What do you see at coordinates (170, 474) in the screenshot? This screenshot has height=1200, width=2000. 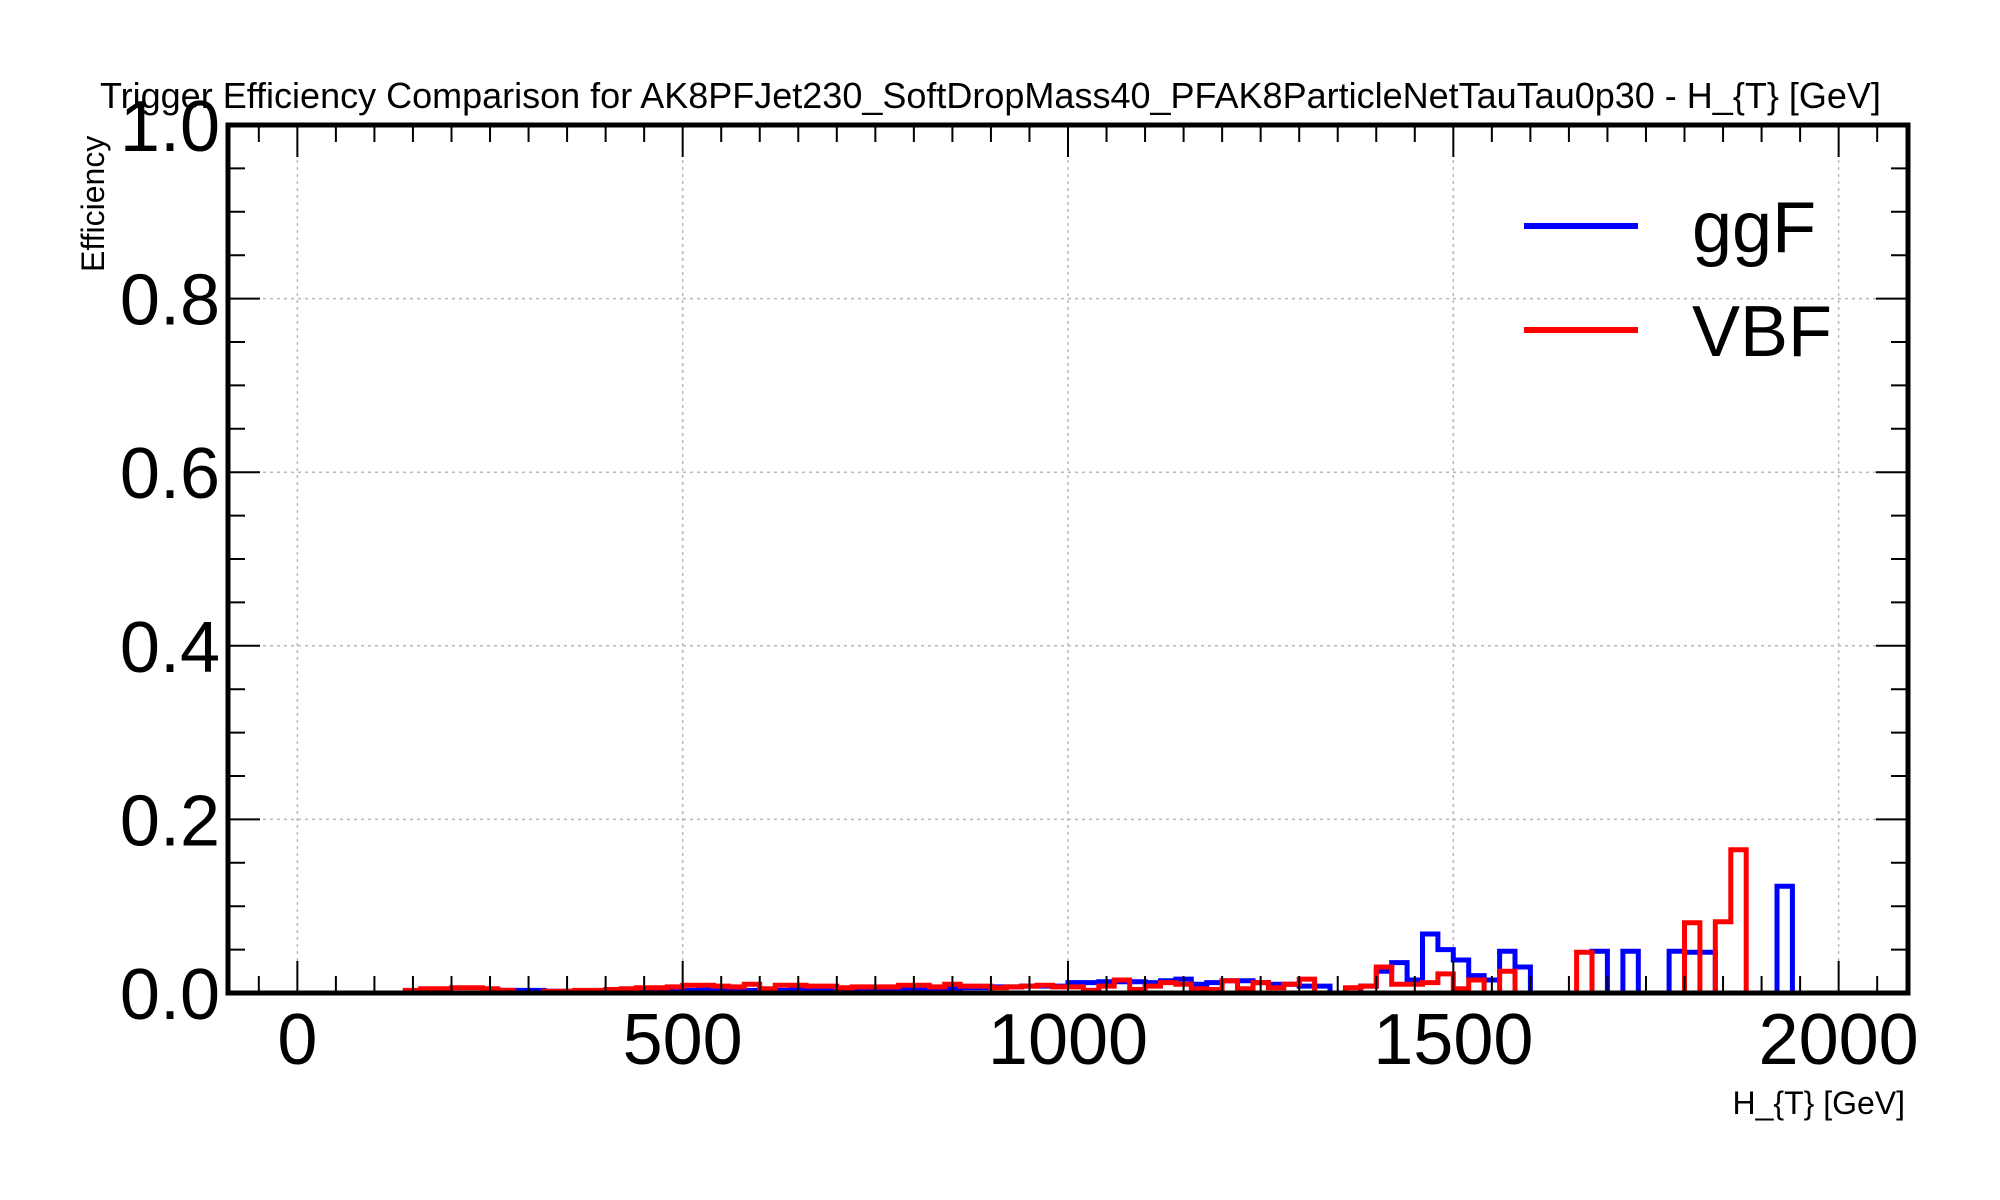 I see `y-tick-label: 0.6` at bounding box center [170, 474].